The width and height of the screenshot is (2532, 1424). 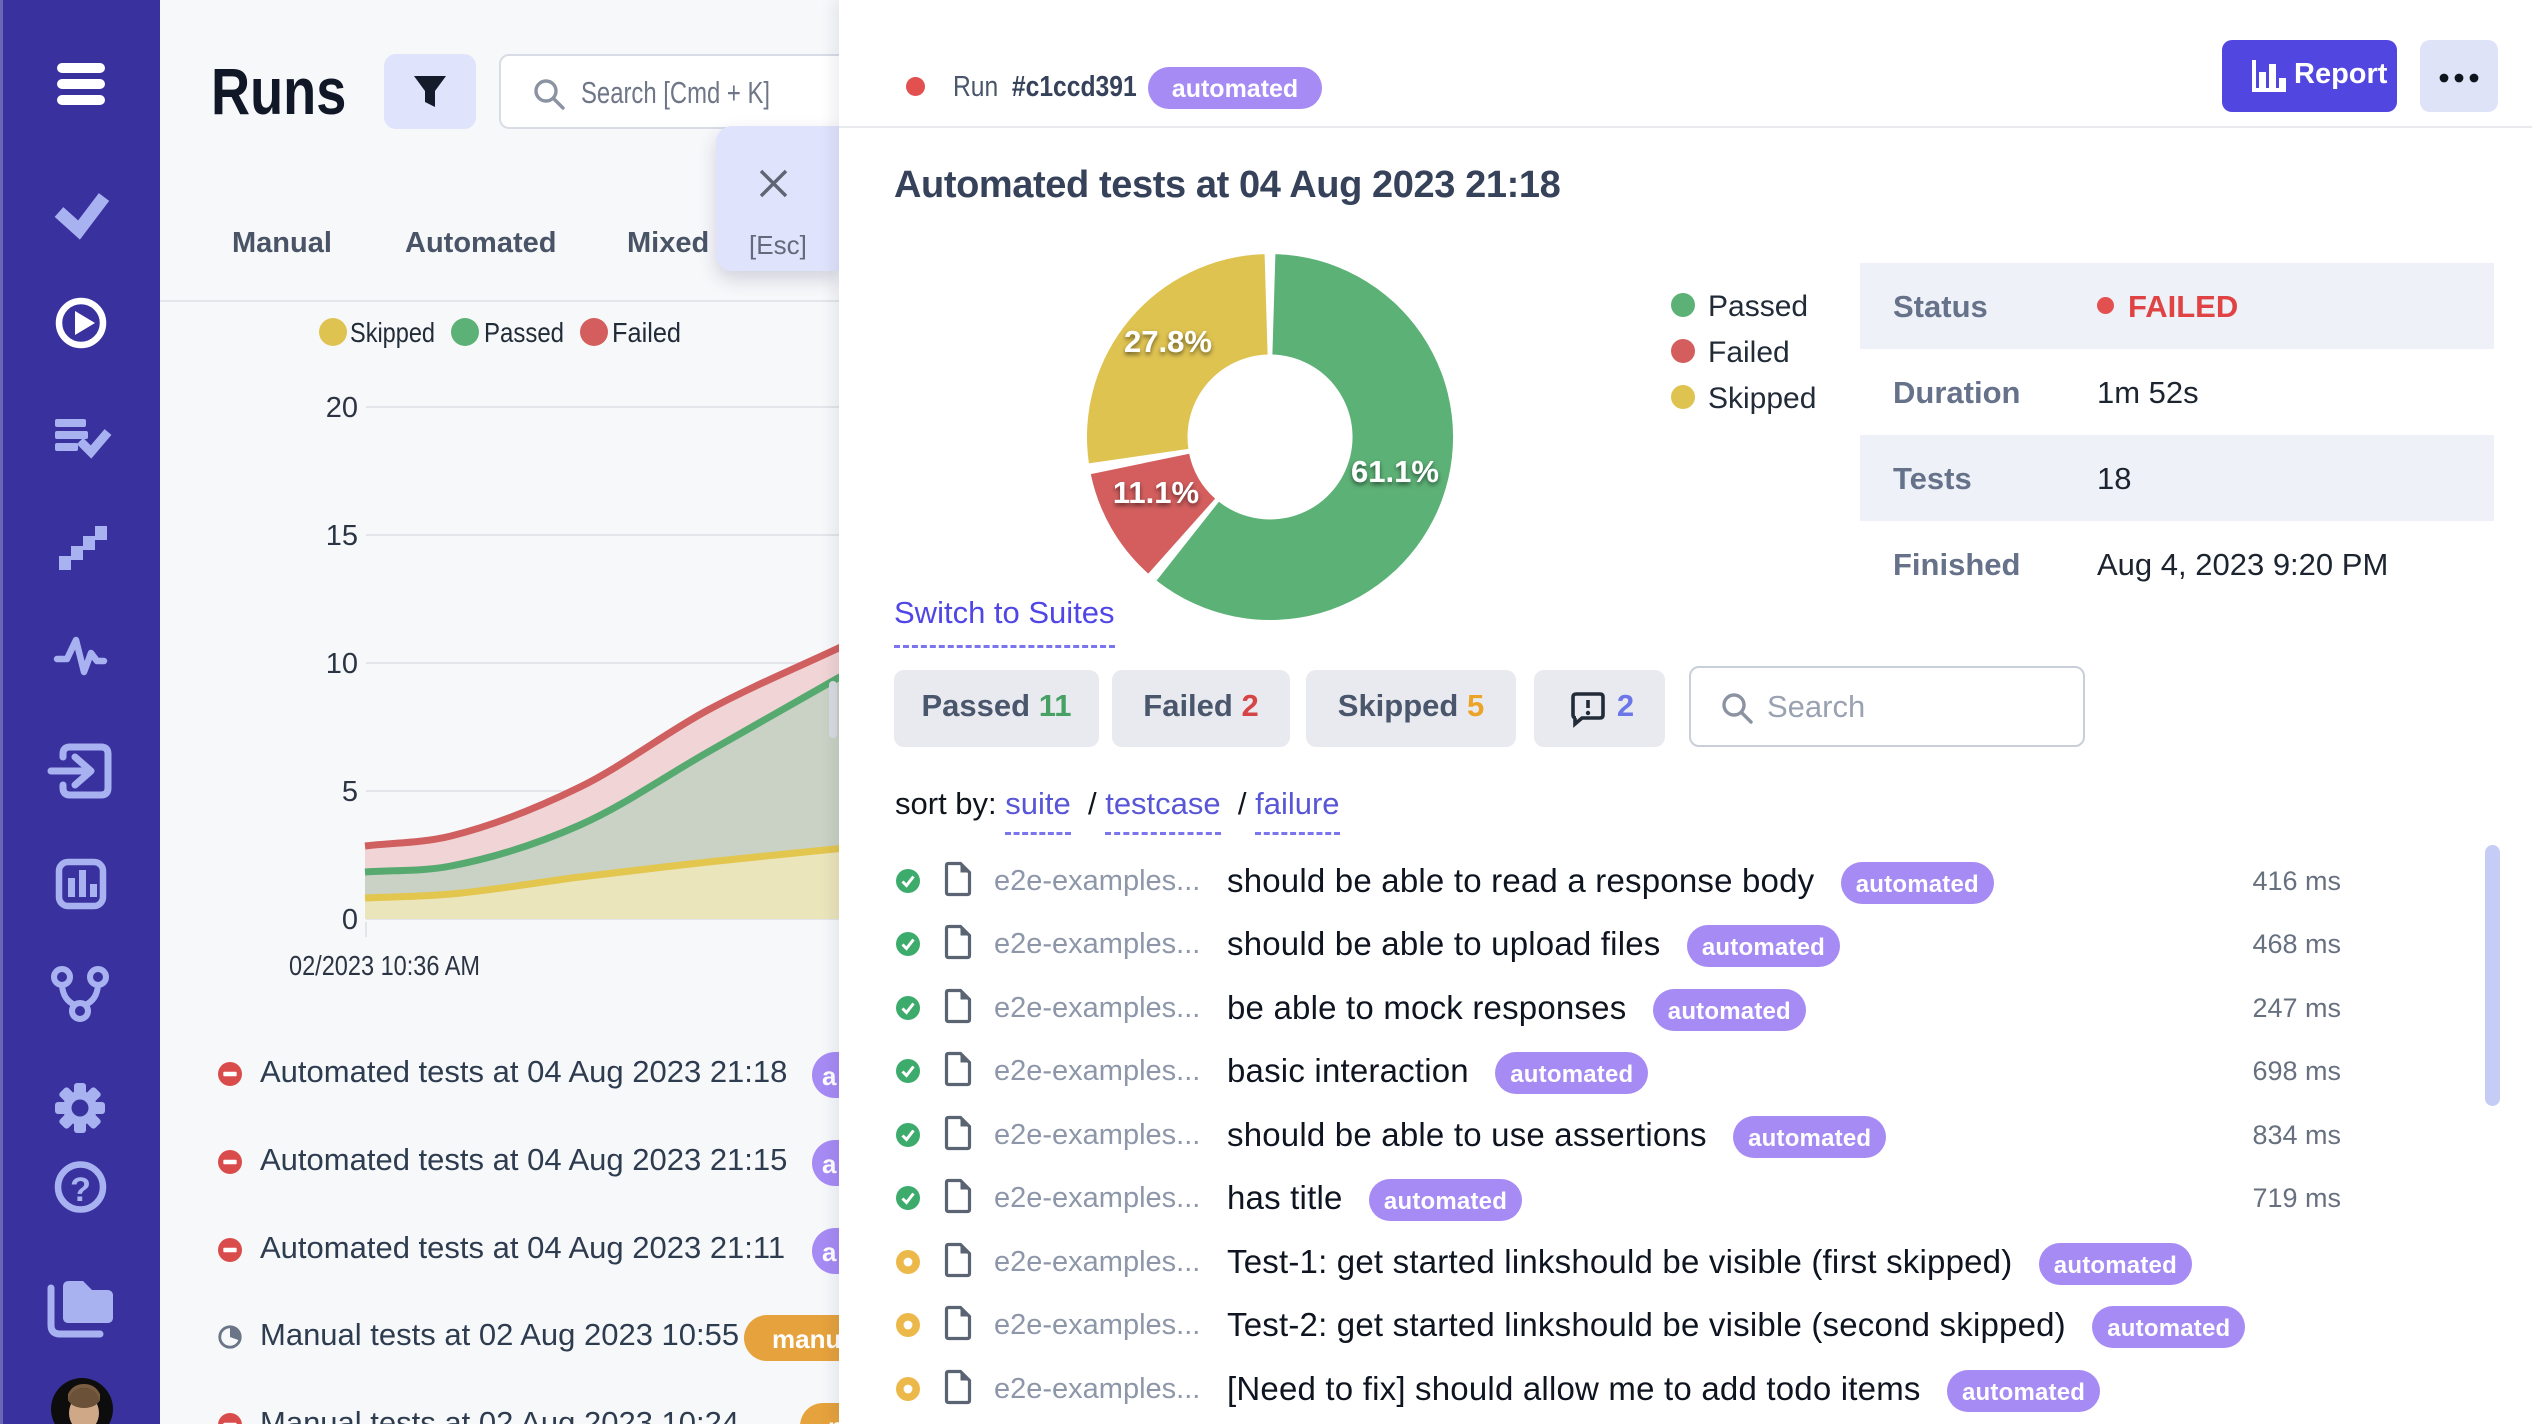 I want to click on svg-text: 5, so click(x=350, y=792).